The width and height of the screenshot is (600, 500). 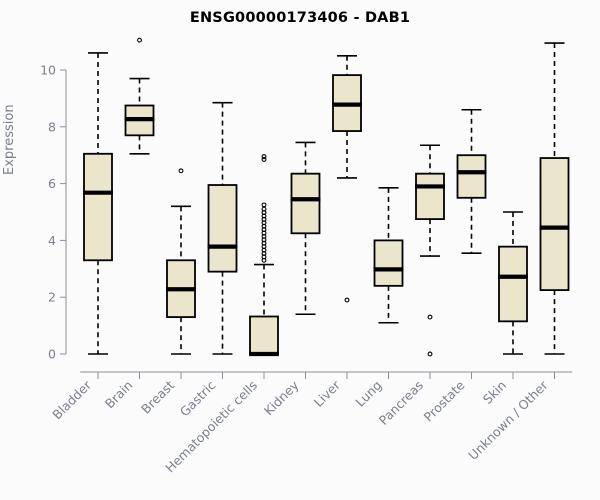 I want to click on y-axis-tick-label: 10, so click(x=48, y=70).